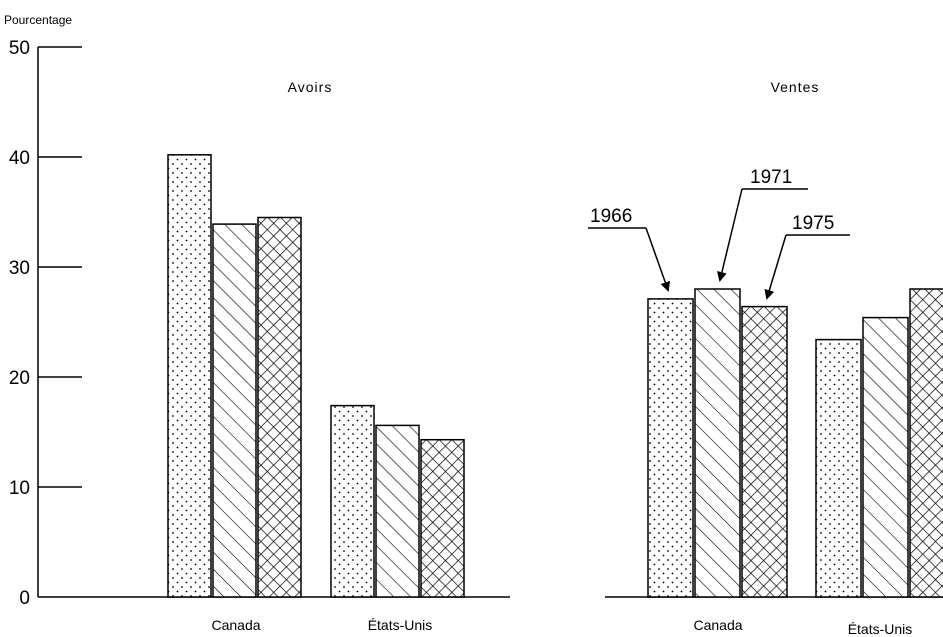 The height and width of the screenshot is (637, 943). I want to click on bar-ventes-canada-1971, so click(717, 443).